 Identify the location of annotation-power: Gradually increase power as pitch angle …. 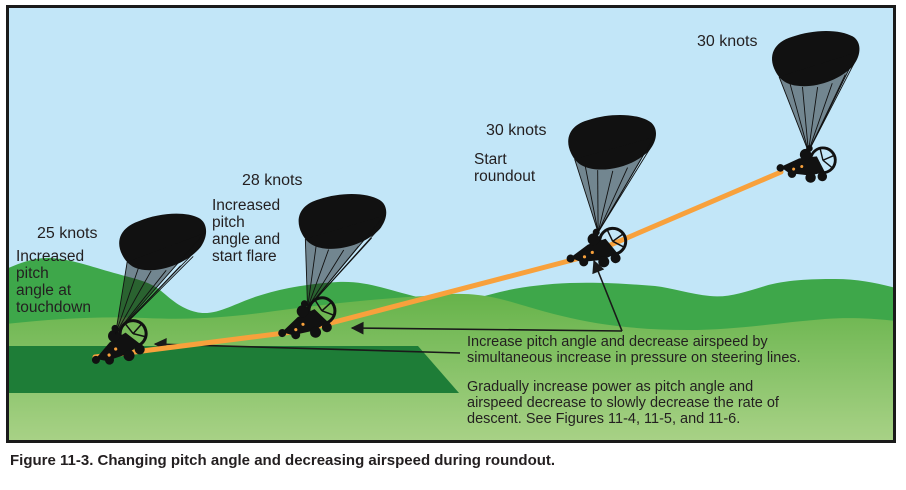
(623, 403).